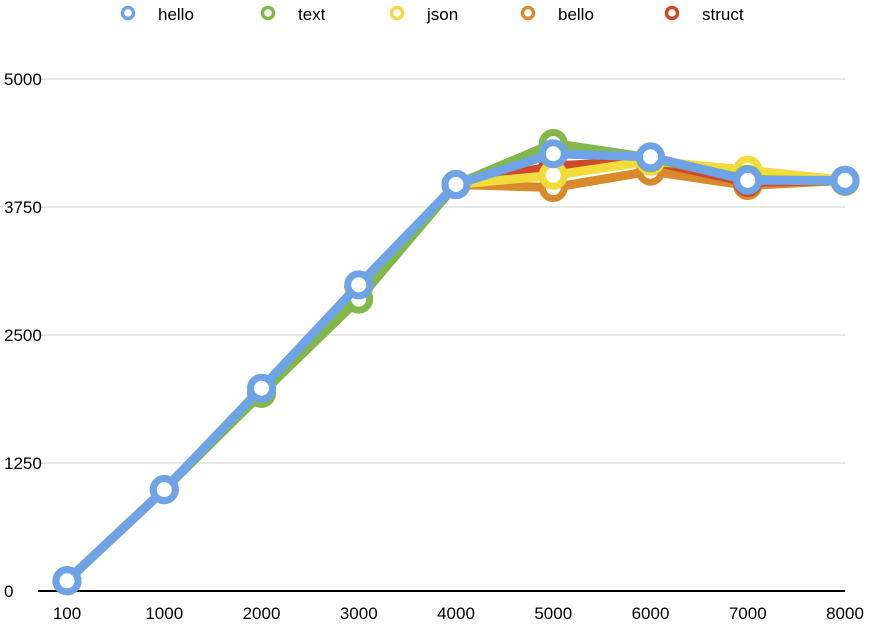 This screenshot has width=869, height=625. What do you see at coordinates (557, 14) in the screenshot?
I see `legend-item-bello: bello` at bounding box center [557, 14].